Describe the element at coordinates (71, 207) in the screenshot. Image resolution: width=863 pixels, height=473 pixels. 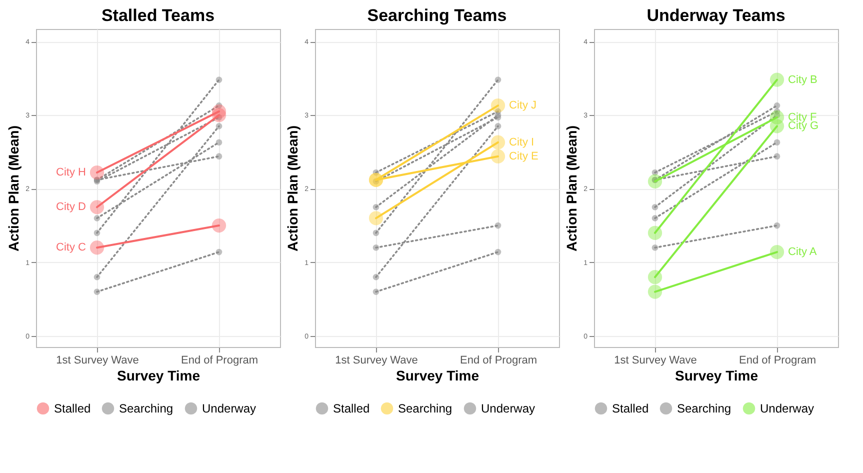
I see `annotation: City D` at that location.